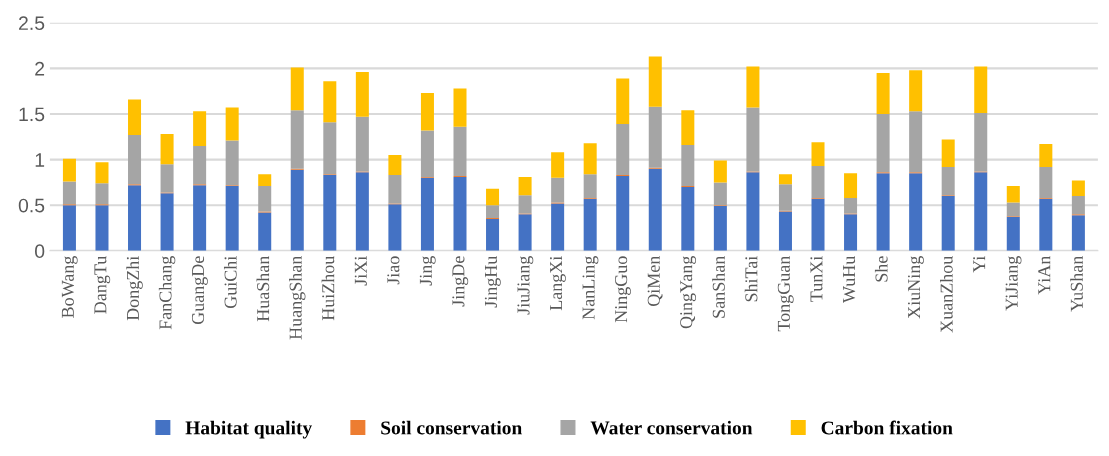 The image size is (1109, 456). Describe the element at coordinates (557, 283) in the screenshot. I see `x-tick-label: LangXi` at that location.